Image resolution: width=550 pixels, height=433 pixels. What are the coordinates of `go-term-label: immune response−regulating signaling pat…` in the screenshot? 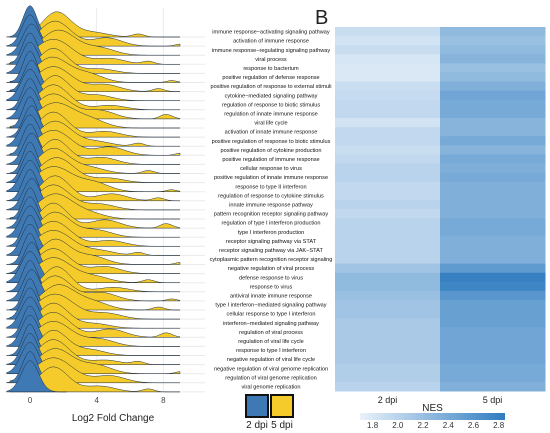 It's located at (271, 51).